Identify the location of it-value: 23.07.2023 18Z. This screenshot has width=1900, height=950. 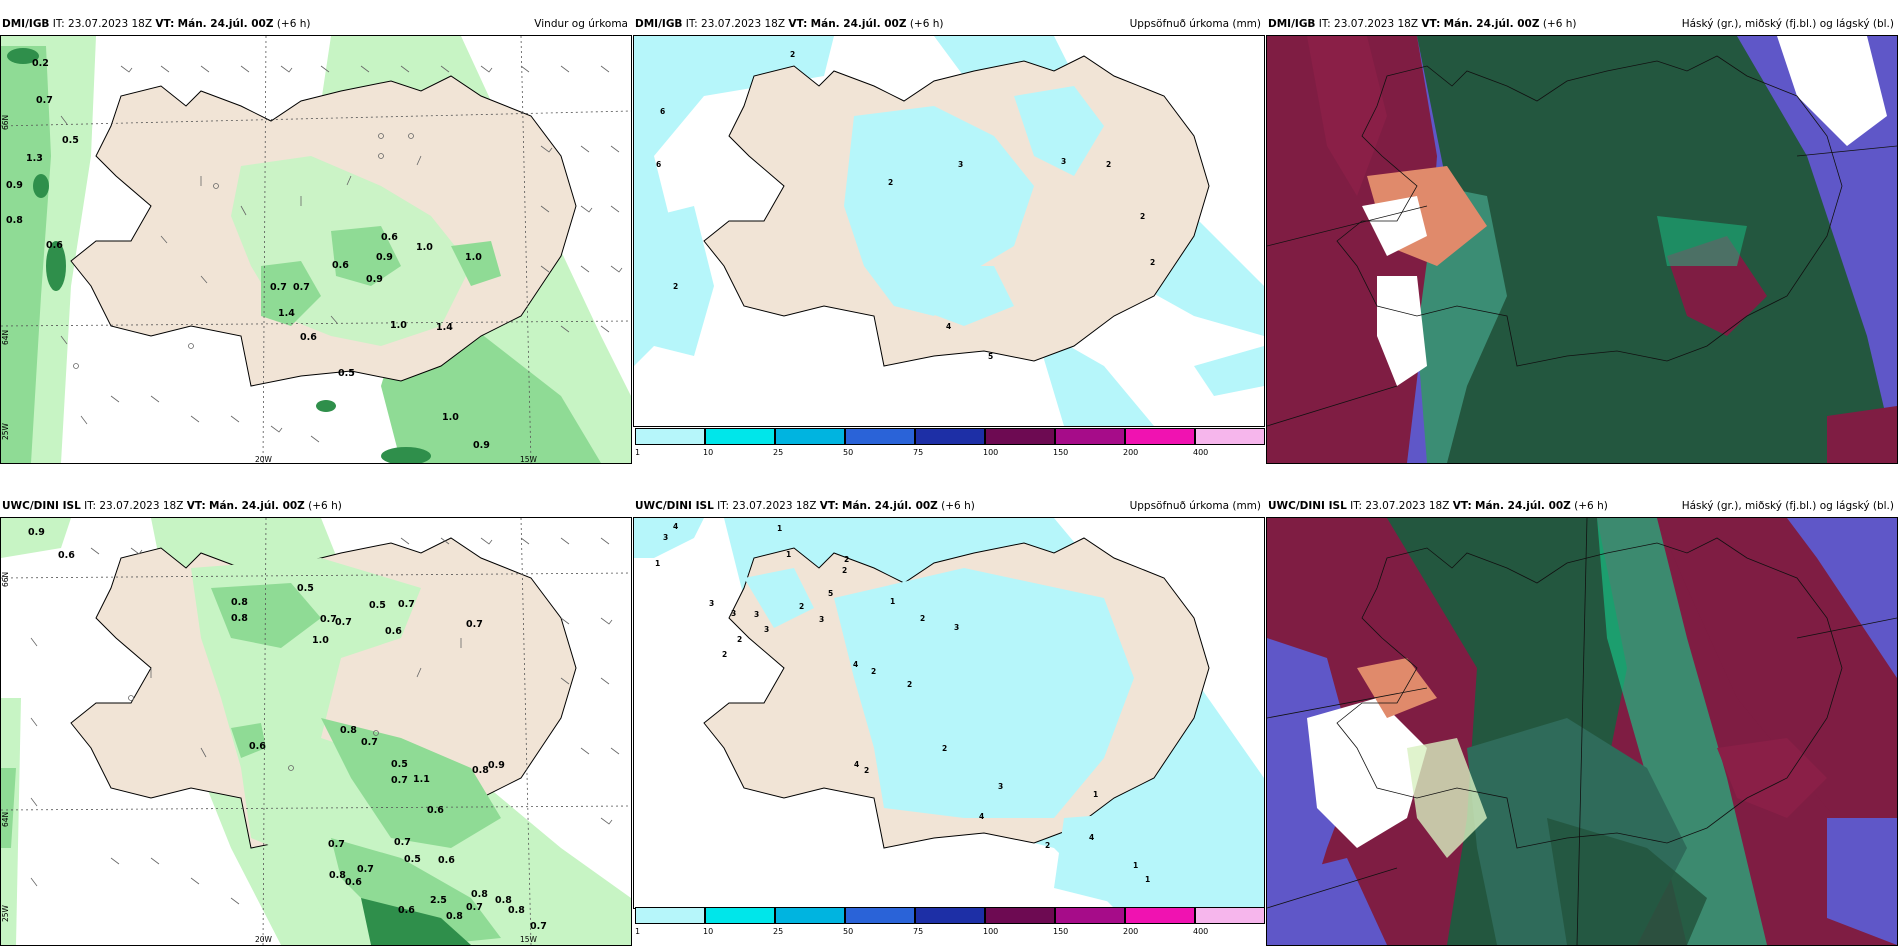
(743, 24).